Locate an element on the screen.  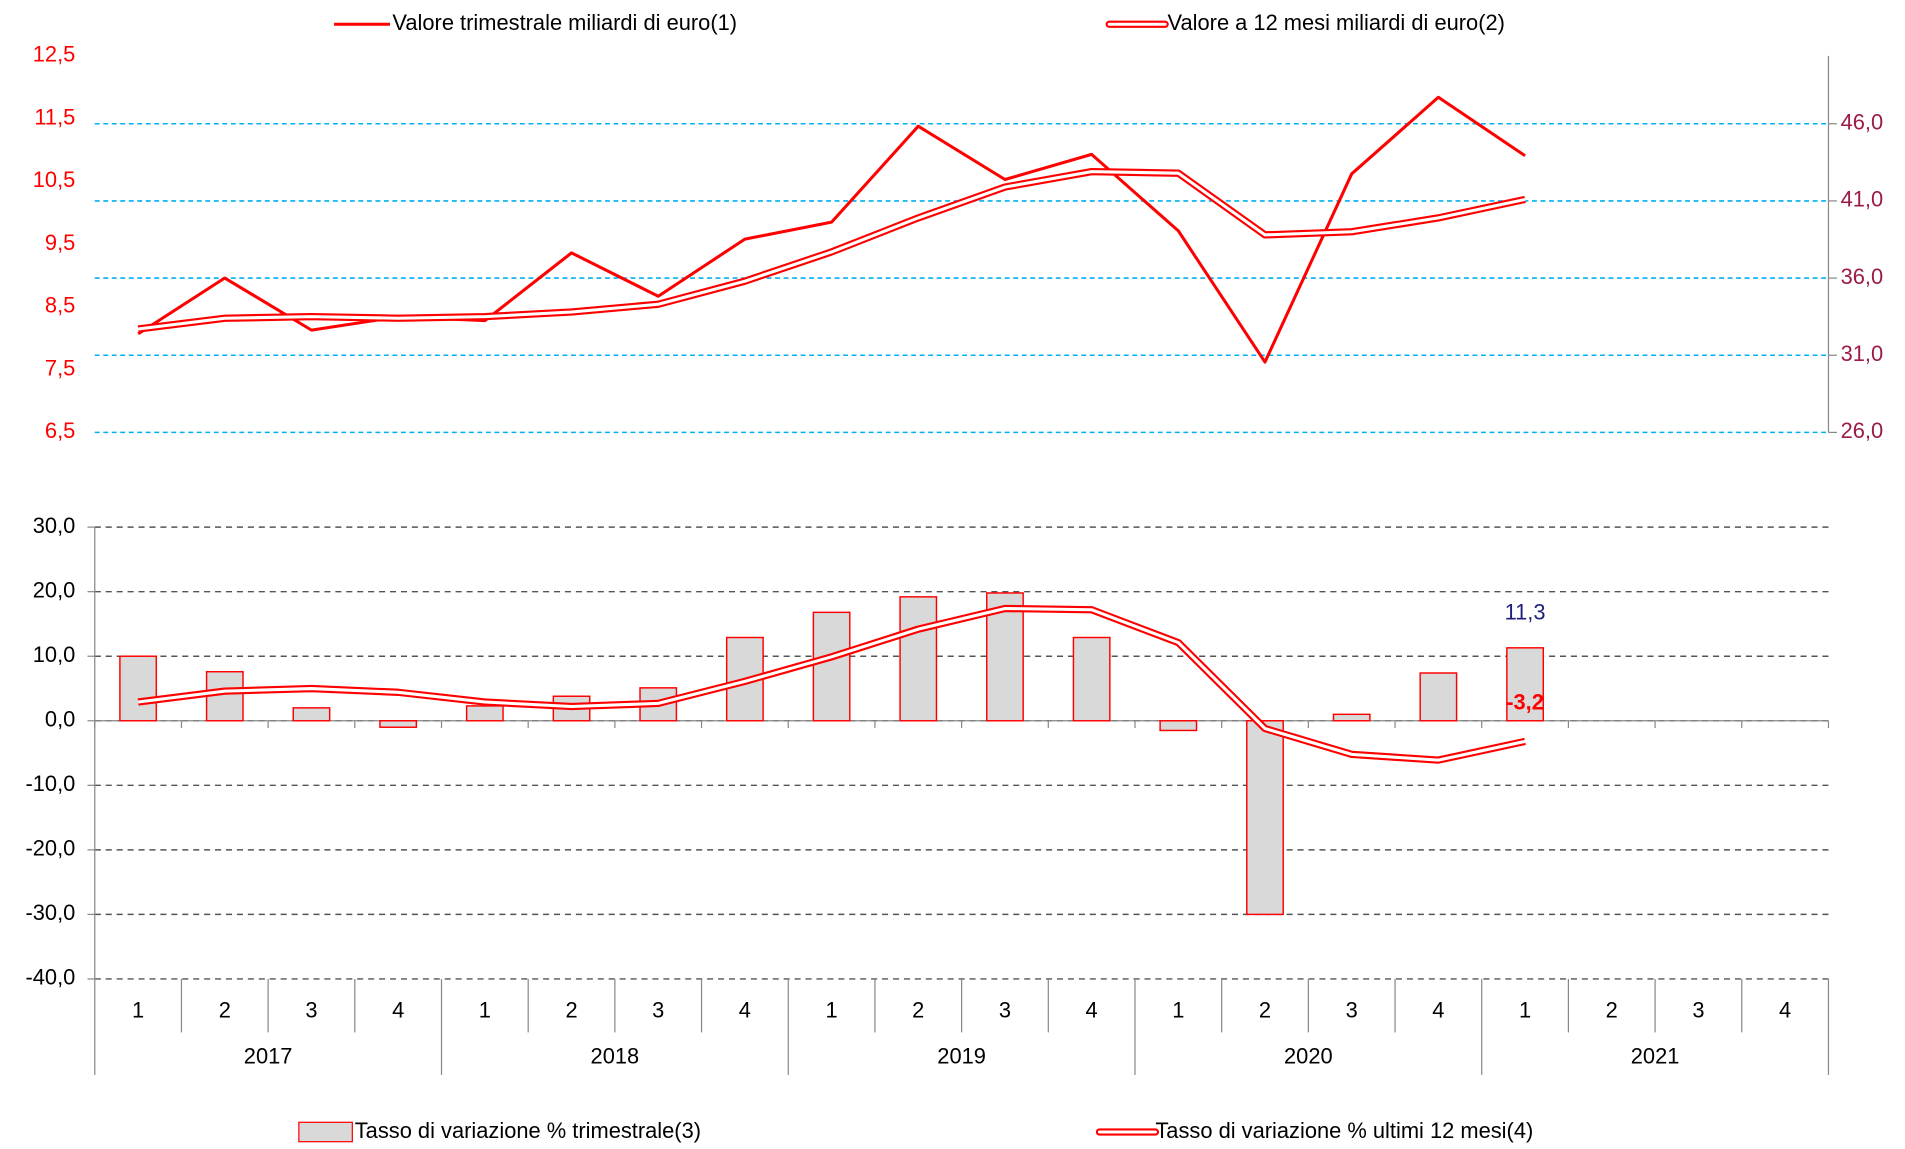
y2-tick-label: 46,0 is located at coordinates (1862, 122).